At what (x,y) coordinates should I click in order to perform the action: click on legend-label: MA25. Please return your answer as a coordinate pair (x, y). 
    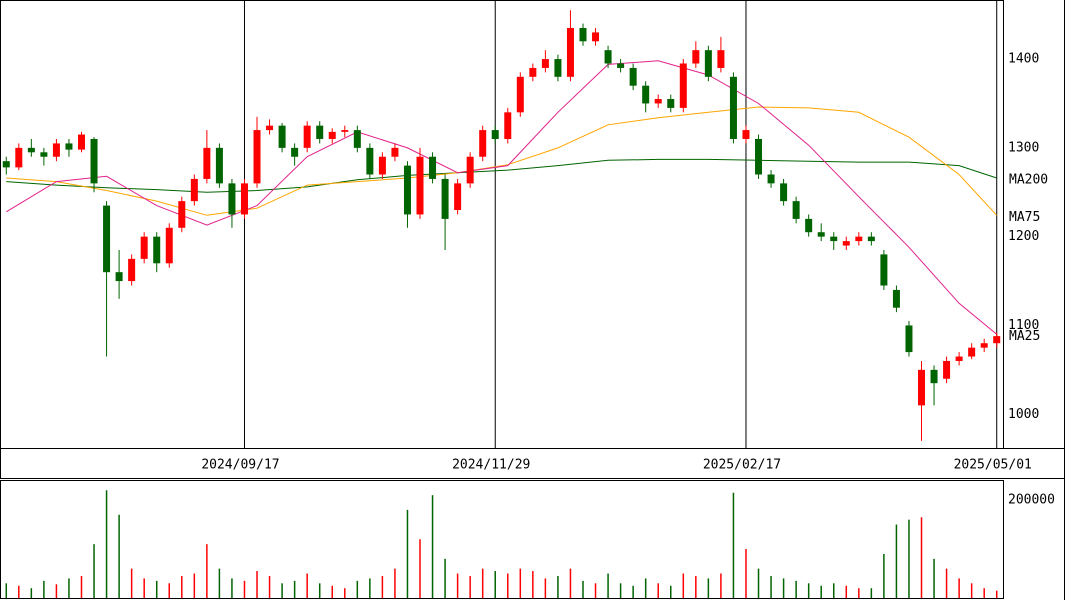
    Looking at the image, I should click on (1024, 336).